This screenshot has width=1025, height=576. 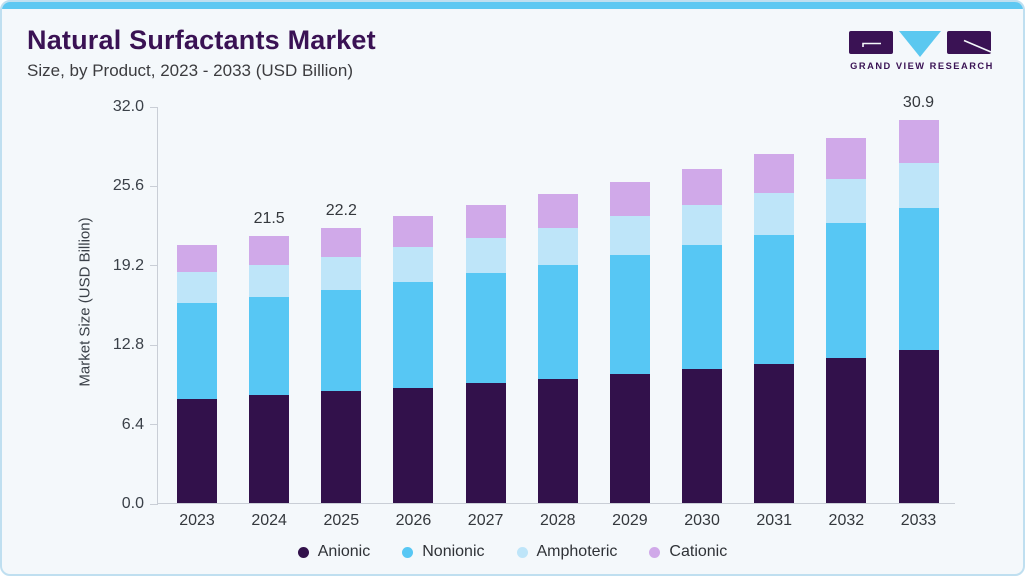 I want to click on bar-segment-anionic-2023, so click(x=197, y=450).